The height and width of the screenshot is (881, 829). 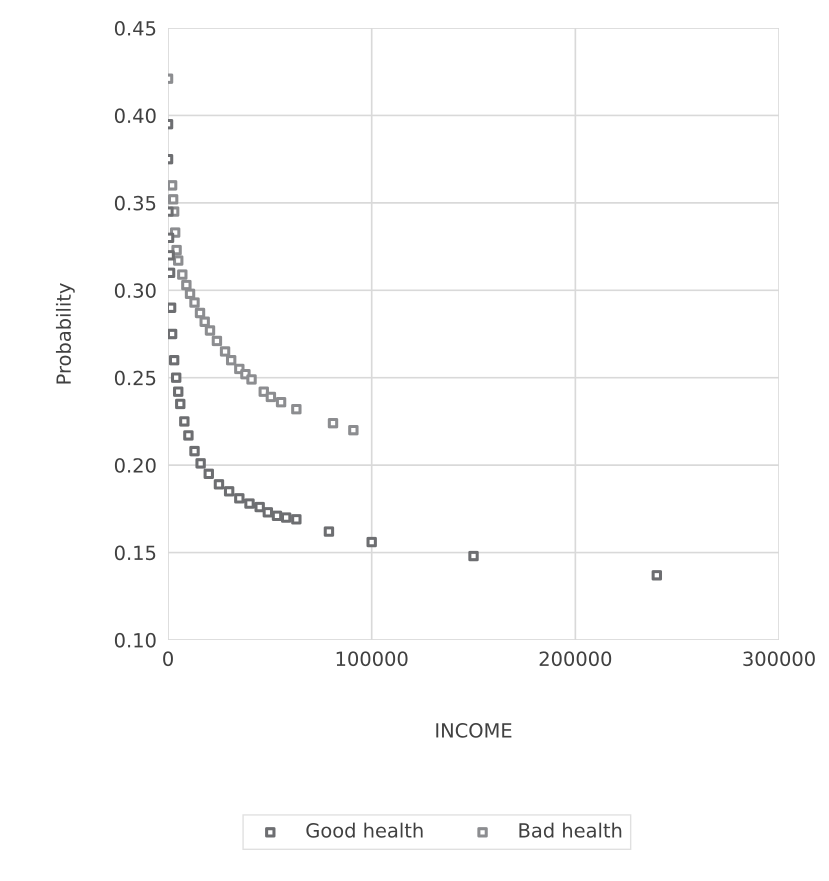 What do you see at coordinates (65, 333) in the screenshot?
I see `y-axis-title: Probability` at bounding box center [65, 333].